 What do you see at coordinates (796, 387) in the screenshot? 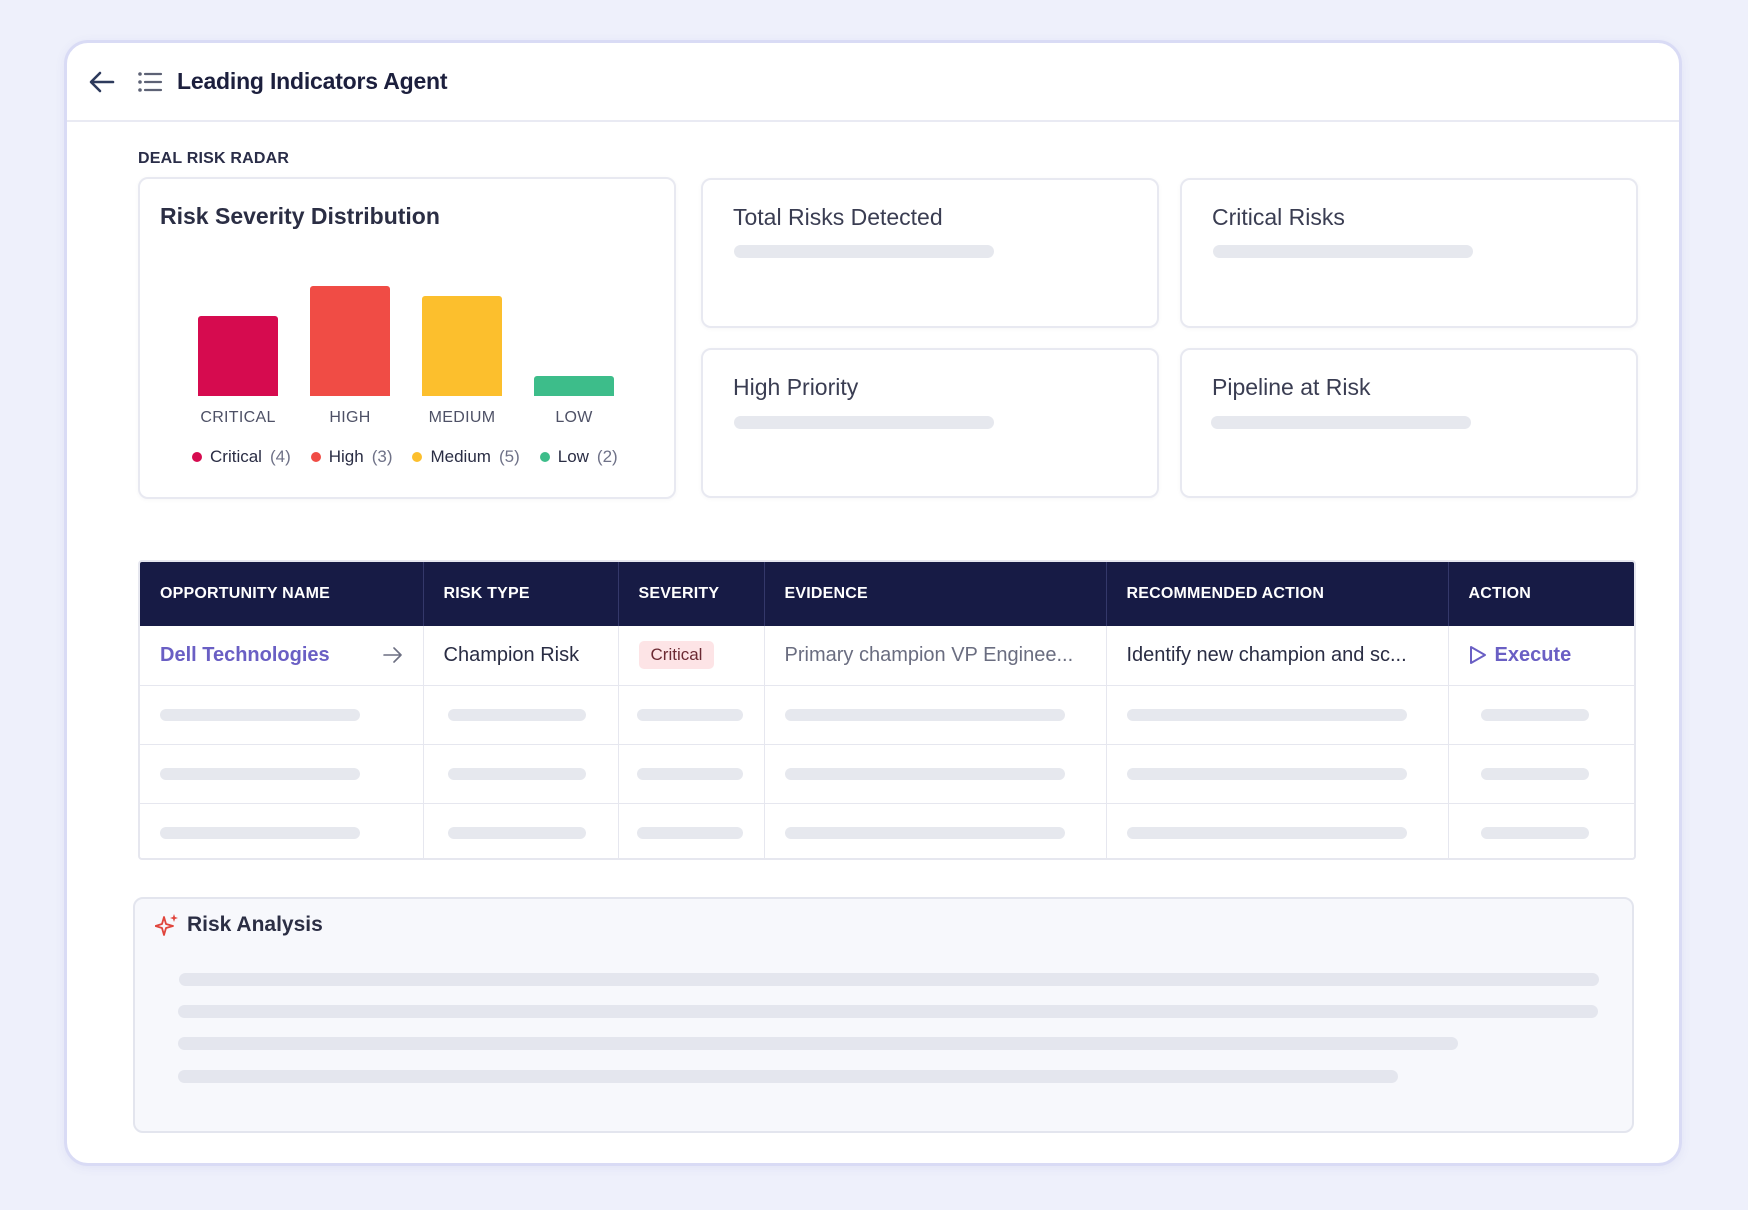
I see `metric-title: High Priority` at bounding box center [796, 387].